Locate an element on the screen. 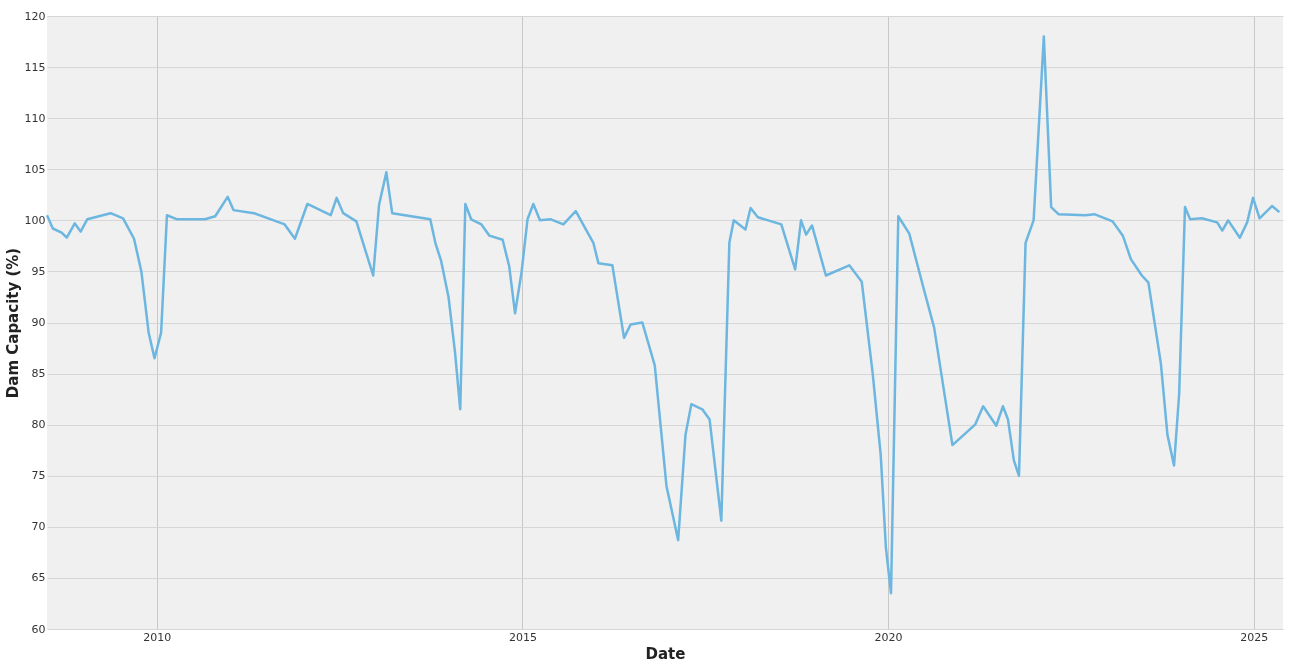 The height and width of the screenshot is (666, 1293). x-tick-label: 2020 is located at coordinates (888, 637).